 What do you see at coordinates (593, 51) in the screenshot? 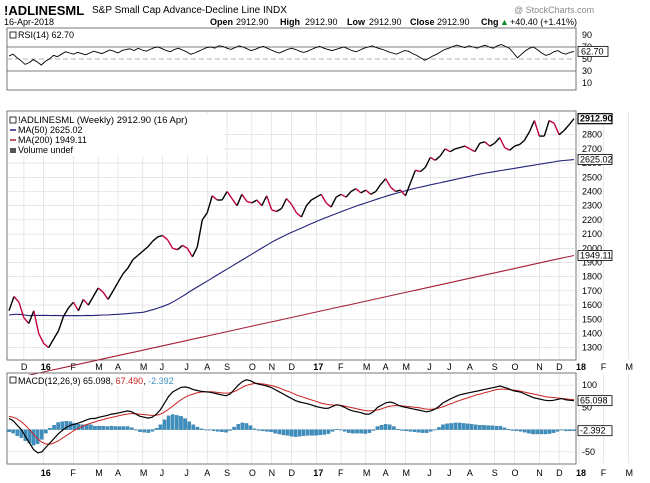
I see `rsi-last-value-badge: 62.70` at bounding box center [593, 51].